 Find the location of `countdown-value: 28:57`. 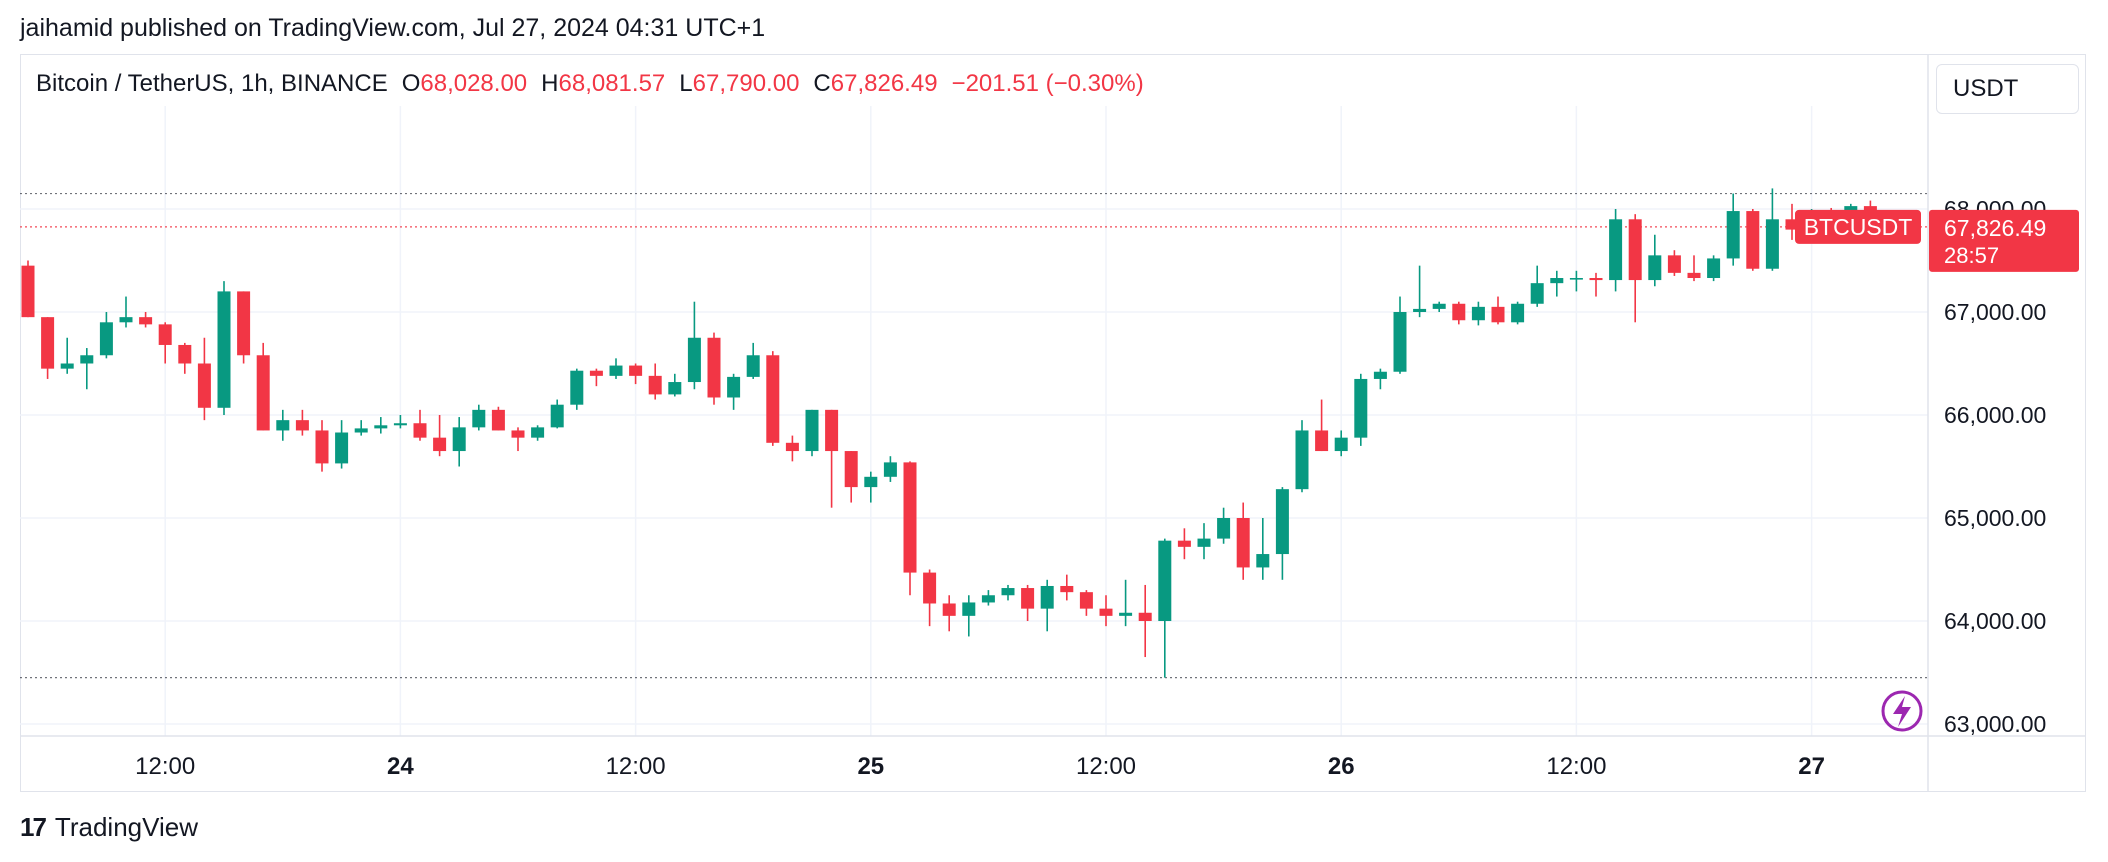

countdown-value: 28:57 is located at coordinates (1971, 255).